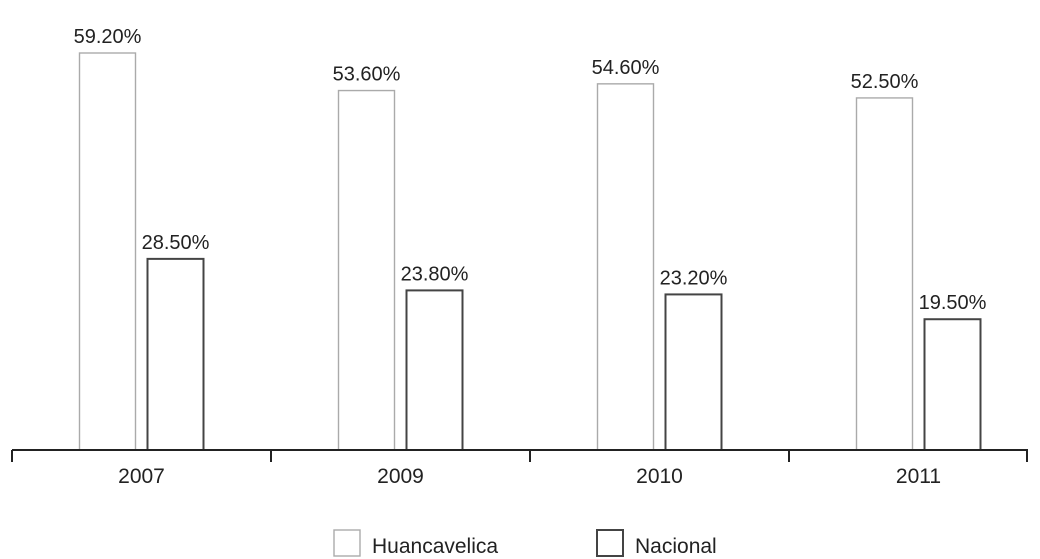 This screenshot has height=559, width=1040. Describe the element at coordinates (626, 68) in the screenshot. I see `value-label-huancavelica-2010: 54.60%` at that location.